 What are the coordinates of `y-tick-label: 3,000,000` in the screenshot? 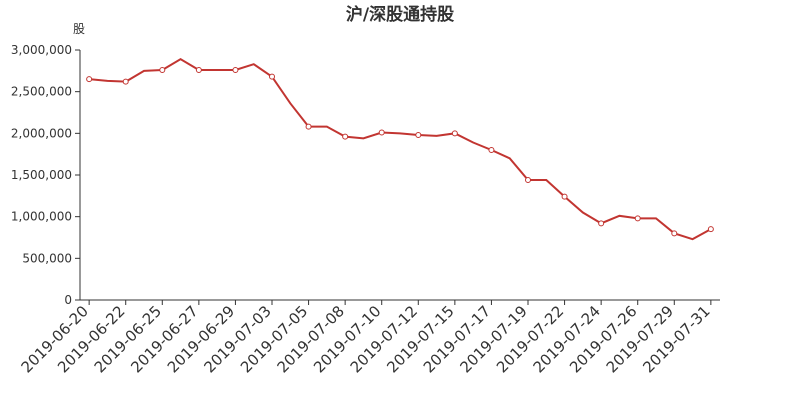 It's located at (41, 50).